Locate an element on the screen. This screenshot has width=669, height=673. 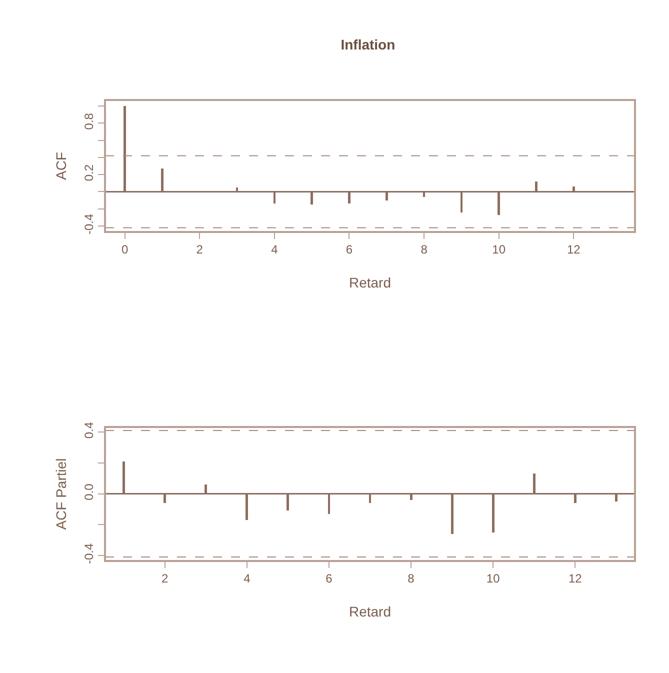
y-axis-title: ACF Partiel is located at coordinates (60, 494).